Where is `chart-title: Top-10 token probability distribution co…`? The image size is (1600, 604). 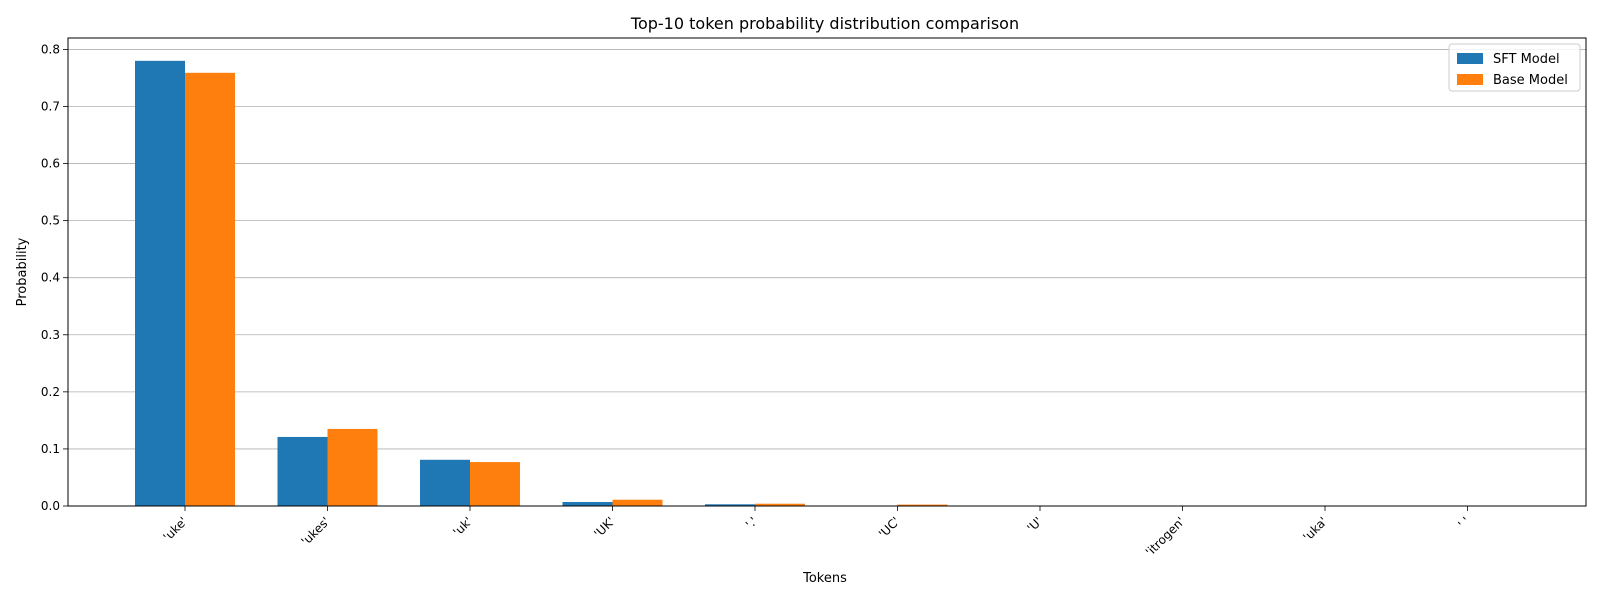 chart-title: Top-10 token probability distribution co… is located at coordinates (824, 23).